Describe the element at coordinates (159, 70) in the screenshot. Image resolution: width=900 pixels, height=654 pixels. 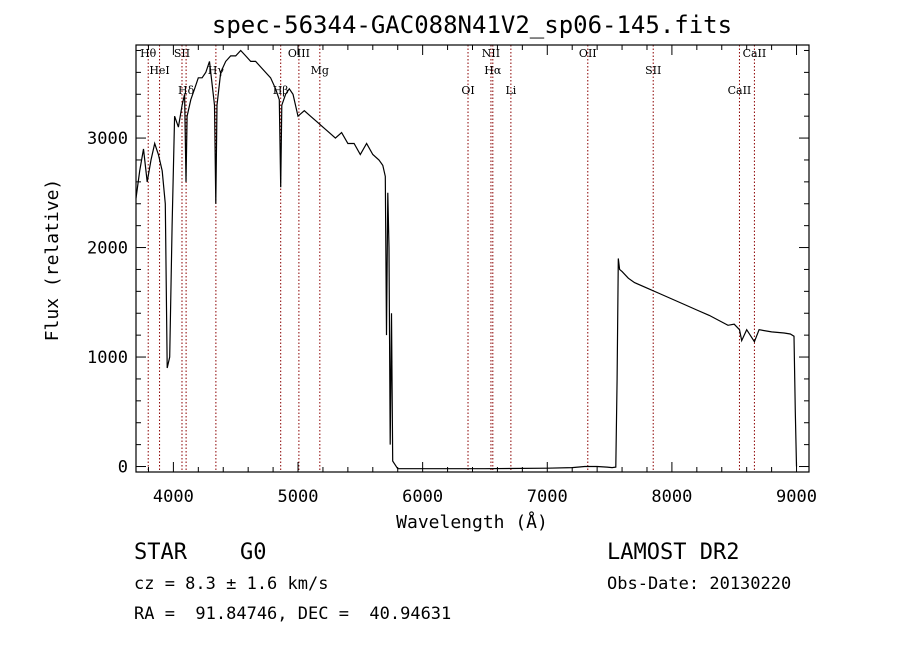
I see `marker-label: HeI` at that location.